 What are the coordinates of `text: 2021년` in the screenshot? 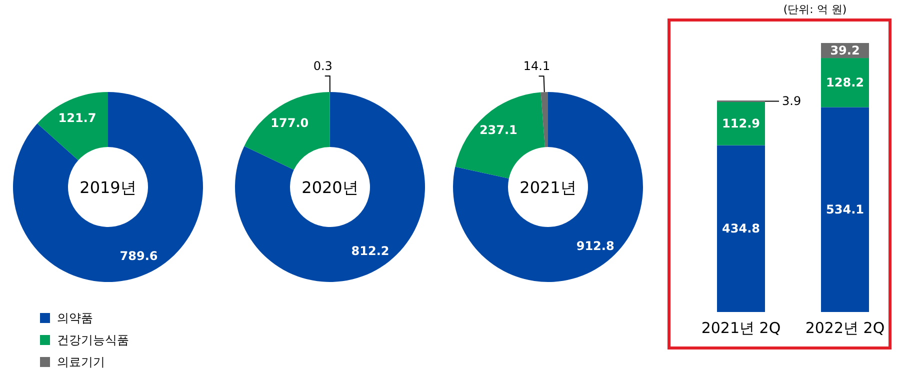 It's located at (548, 187).